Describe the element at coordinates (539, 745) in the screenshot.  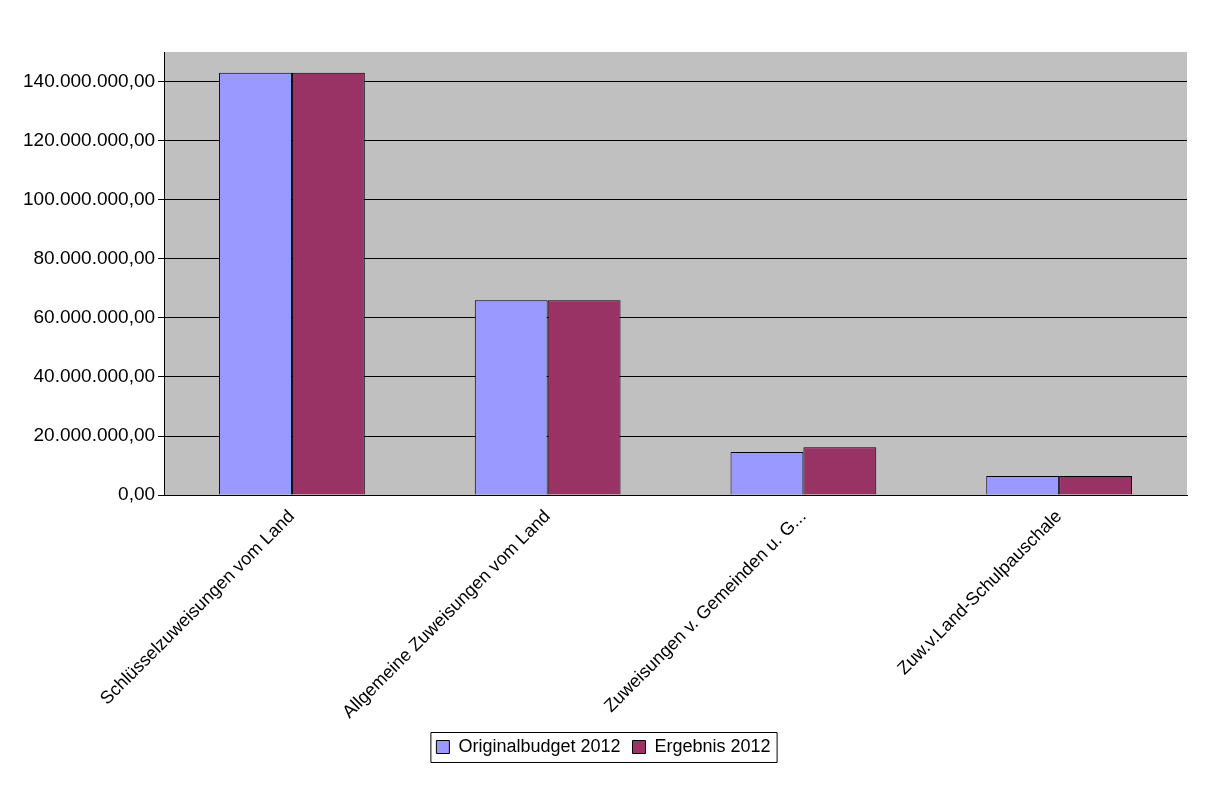
I see `legend-label: Originalbudget 2012` at that location.